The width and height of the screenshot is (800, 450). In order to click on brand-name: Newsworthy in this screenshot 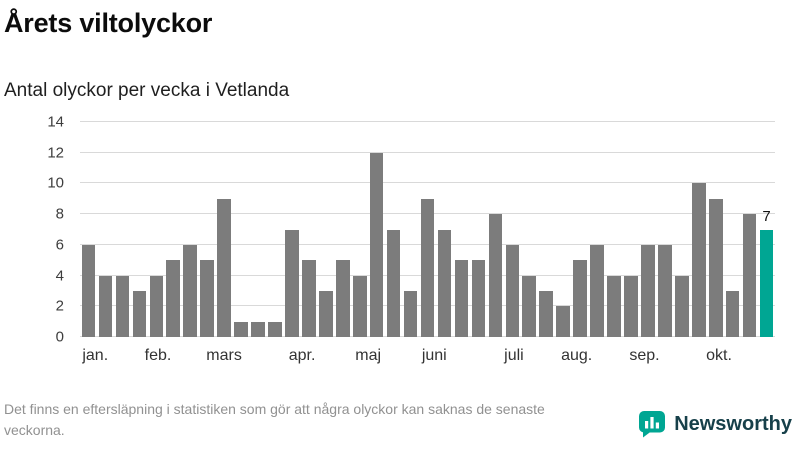, I will do `click(733, 423)`.